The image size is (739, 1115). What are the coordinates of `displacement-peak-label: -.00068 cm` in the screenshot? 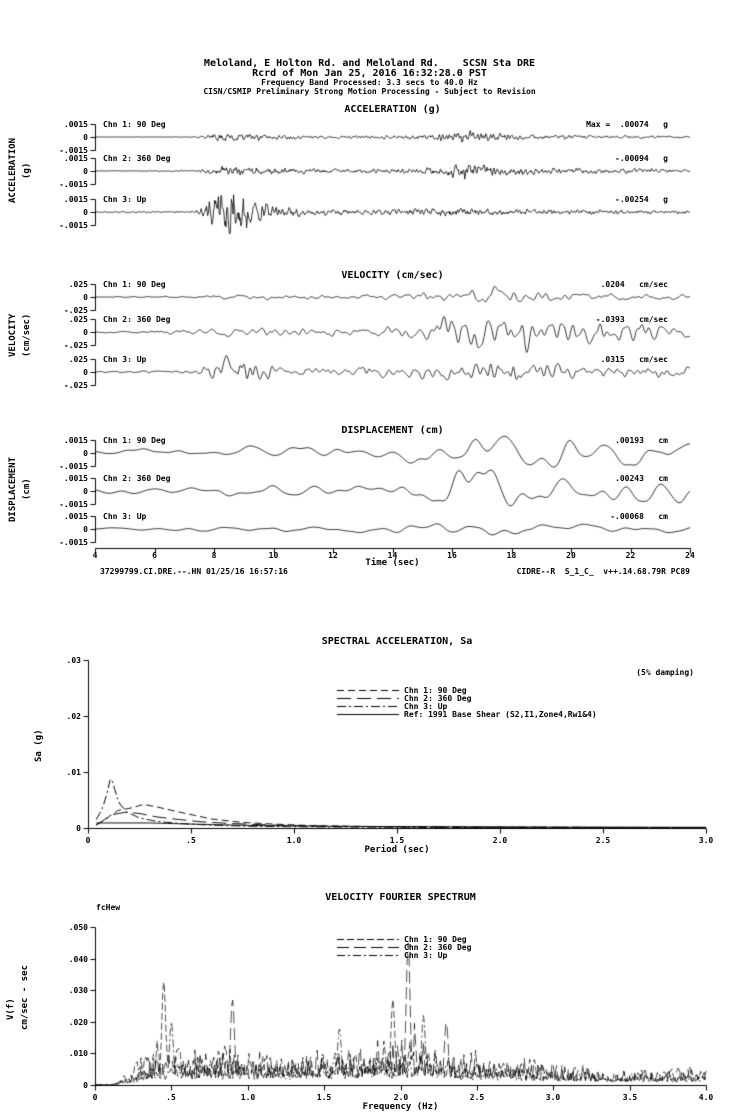 It's located at (639, 516).